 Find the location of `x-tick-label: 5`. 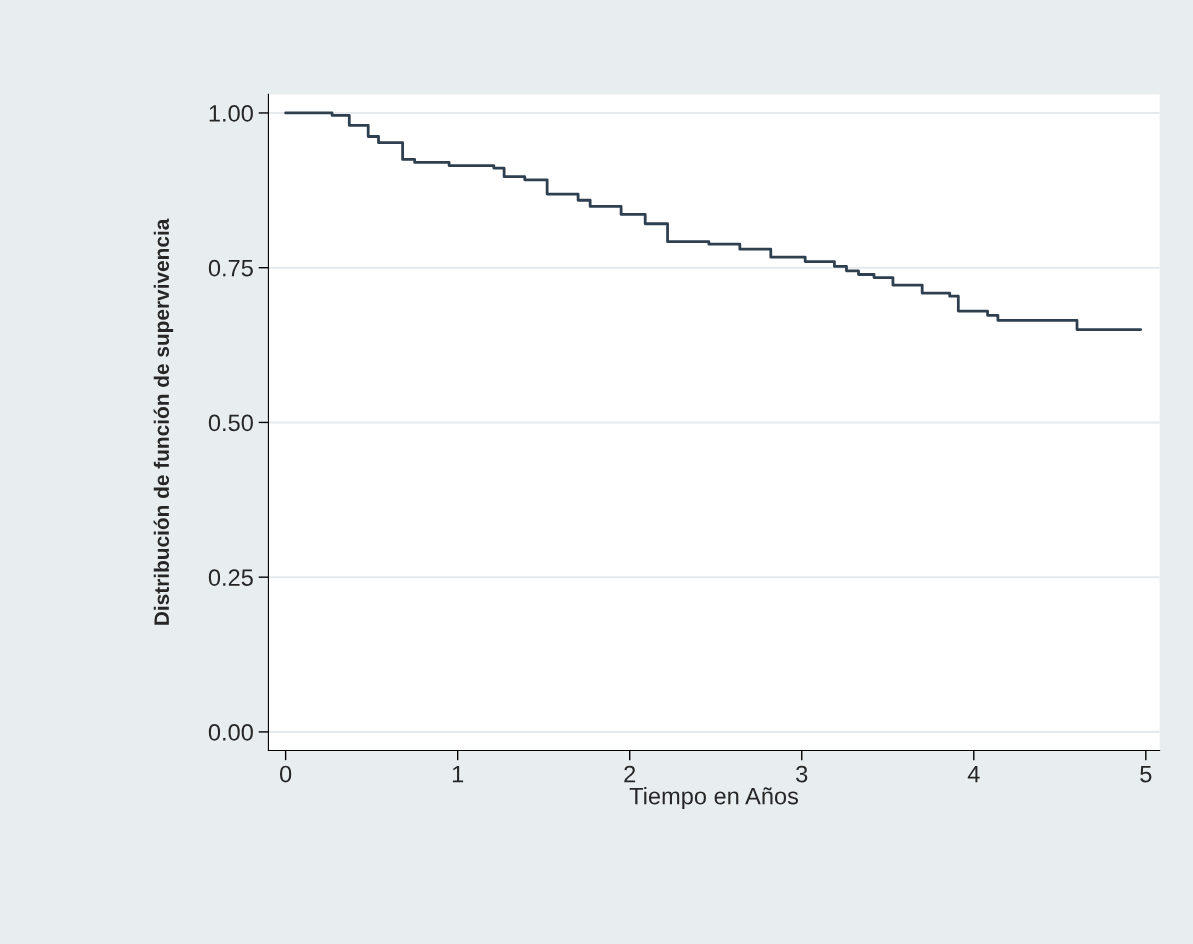

x-tick-label: 5 is located at coordinates (1146, 774).